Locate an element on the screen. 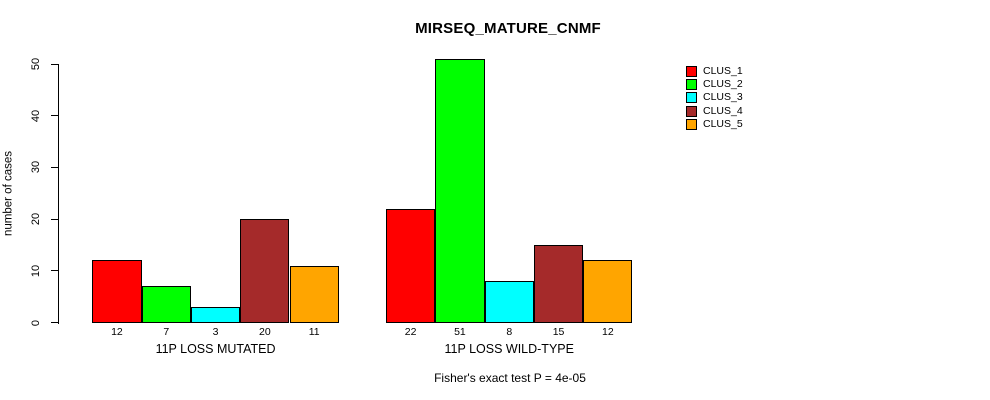 The image size is (990, 400). legend-label: CLUS_4 is located at coordinates (723, 110).